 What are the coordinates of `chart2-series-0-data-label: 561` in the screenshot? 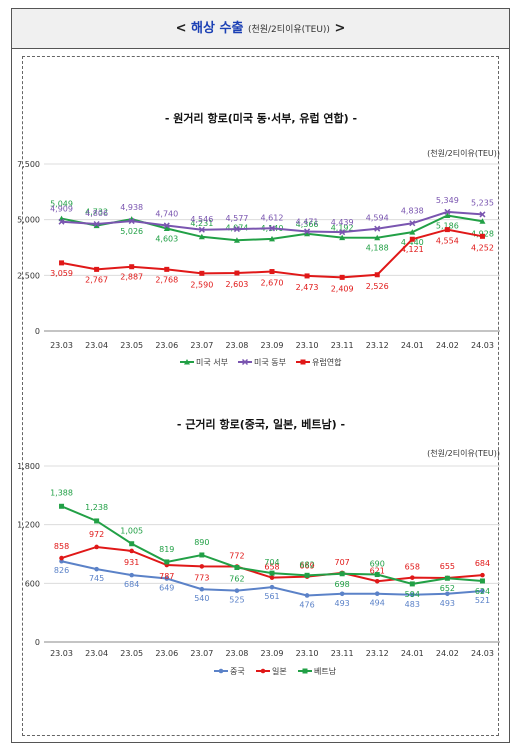 It's located at (271, 596).